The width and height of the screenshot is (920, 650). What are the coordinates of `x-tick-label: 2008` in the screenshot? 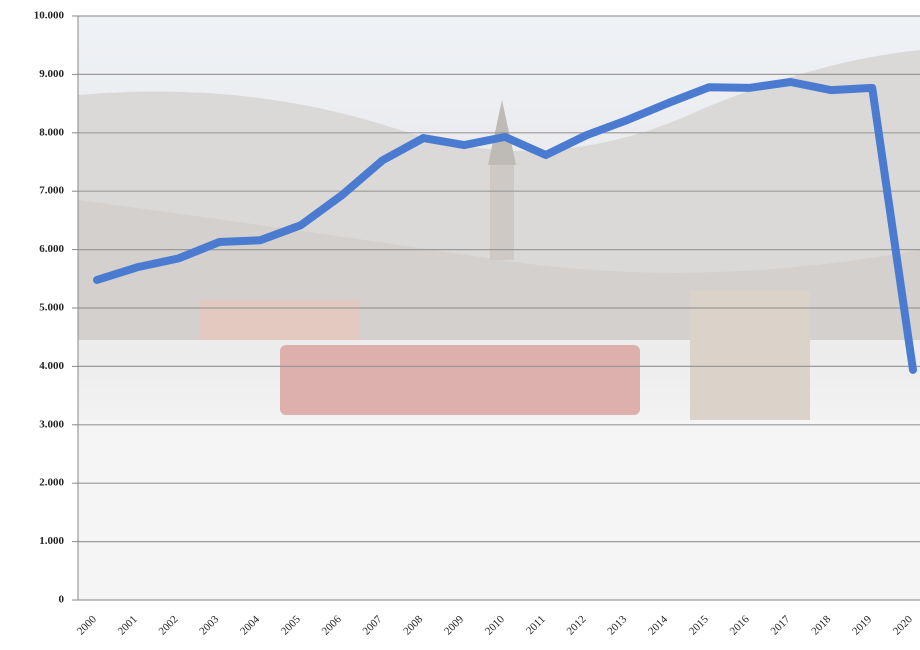 It's located at (413, 625).